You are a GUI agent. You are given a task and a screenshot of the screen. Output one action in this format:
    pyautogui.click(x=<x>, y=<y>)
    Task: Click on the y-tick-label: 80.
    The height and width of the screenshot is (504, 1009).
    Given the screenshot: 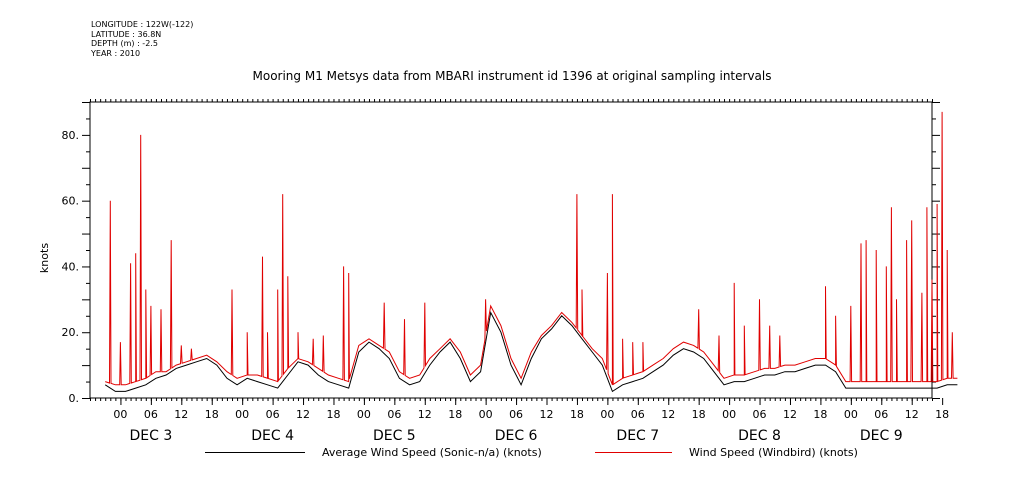 What is the action you would take?
    pyautogui.click(x=71, y=135)
    